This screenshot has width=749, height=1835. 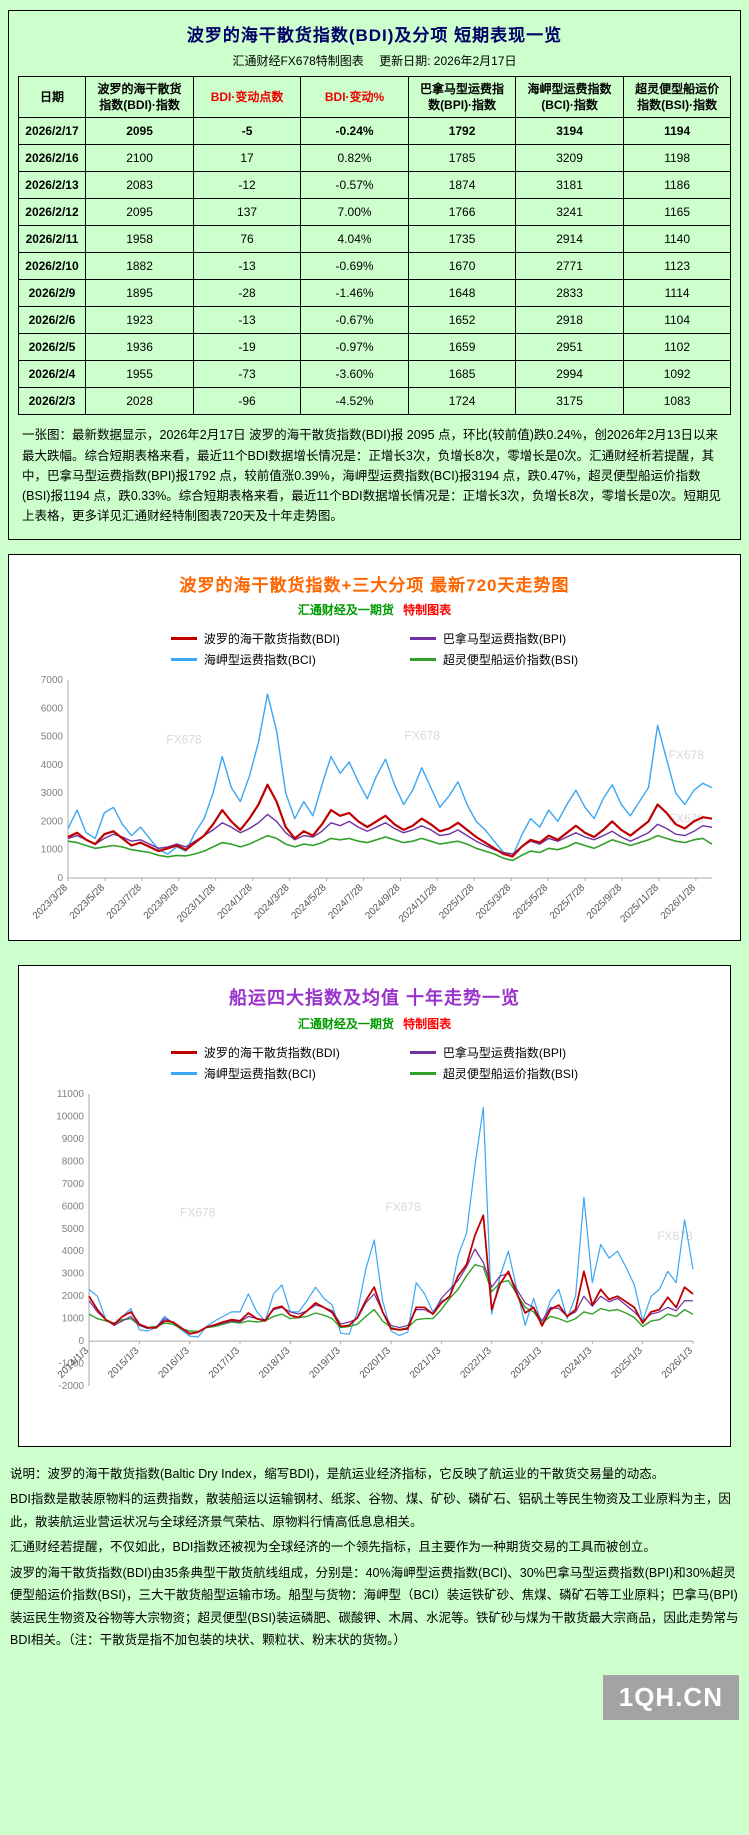 I want to click on table-cell: 1792, so click(x=462, y=131).